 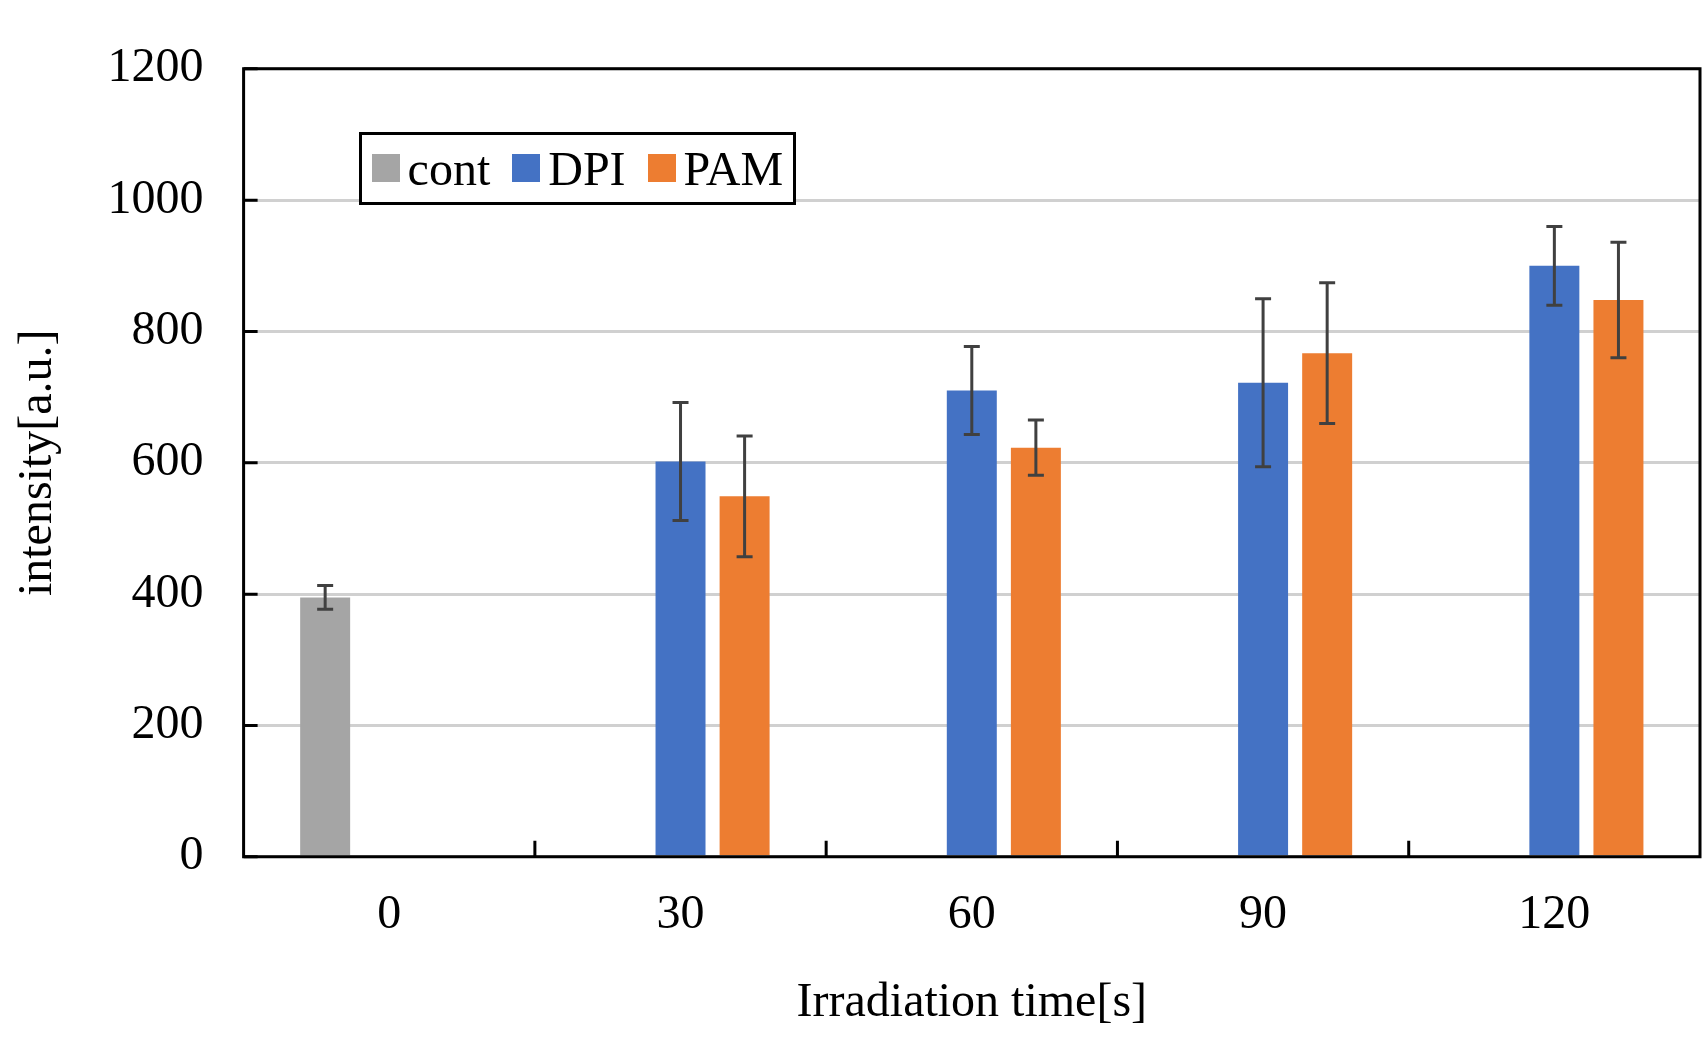 I want to click on y-tick-label: 0, so click(x=191, y=853).